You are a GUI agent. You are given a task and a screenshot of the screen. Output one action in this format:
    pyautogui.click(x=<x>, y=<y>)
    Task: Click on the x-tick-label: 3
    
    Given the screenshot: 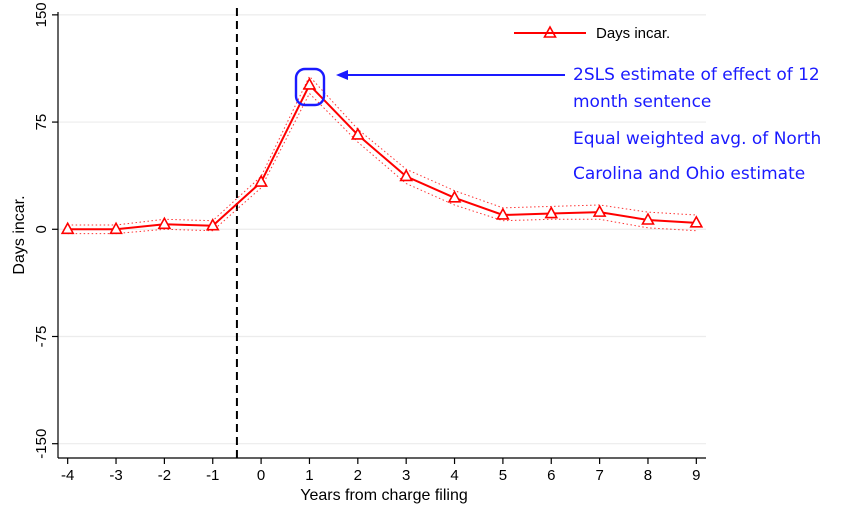 What is the action you would take?
    pyautogui.click(x=406, y=475)
    